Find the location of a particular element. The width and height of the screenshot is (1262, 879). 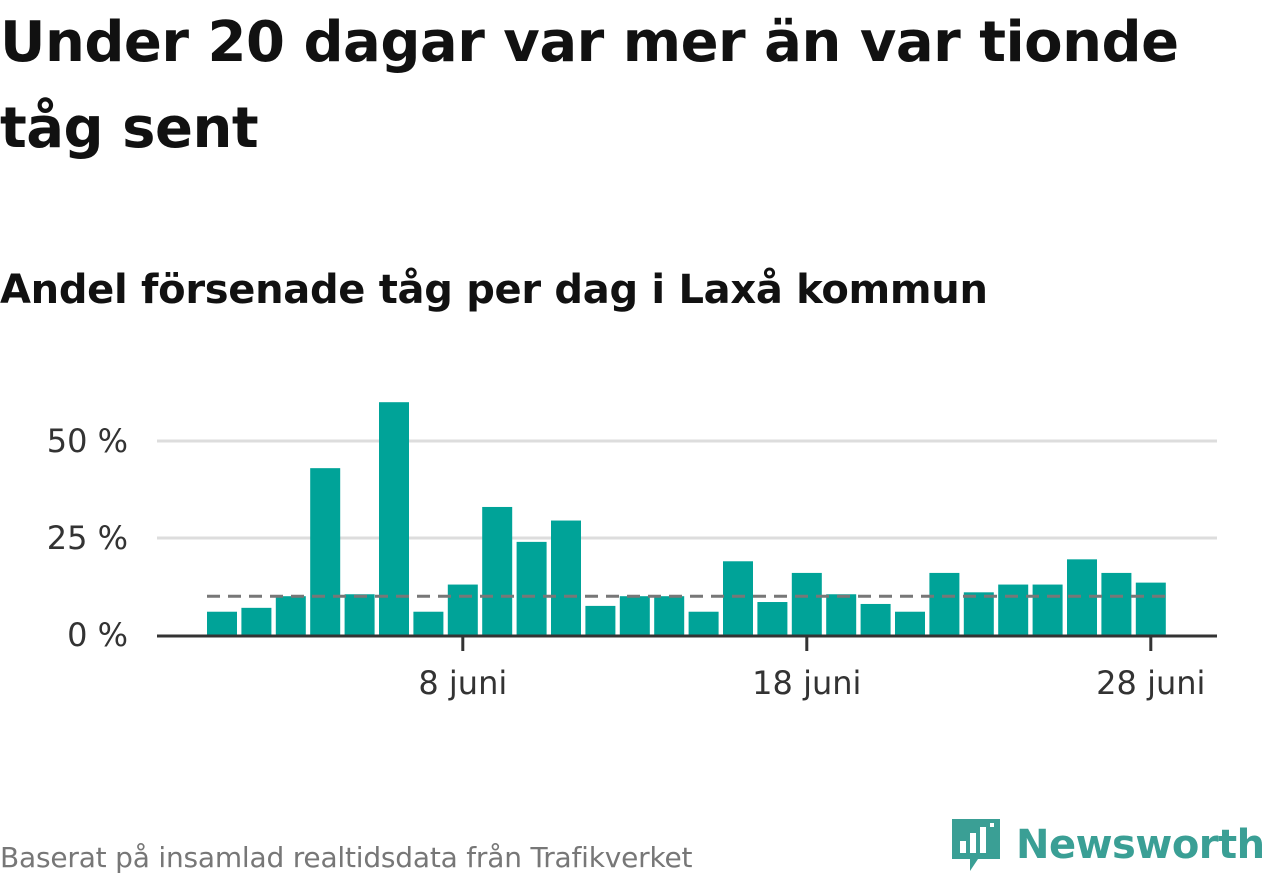

bar-chart-speech-bubble-icon is located at coordinates (976, 845).